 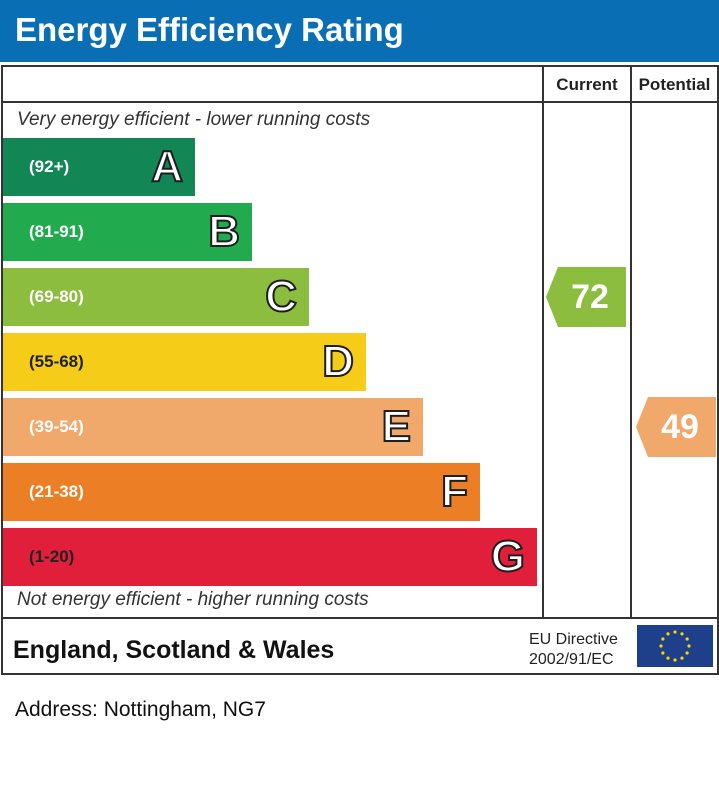 What do you see at coordinates (52, 556) in the screenshot?
I see `band-g-range: (1-20)` at bounding box center [52, 556].